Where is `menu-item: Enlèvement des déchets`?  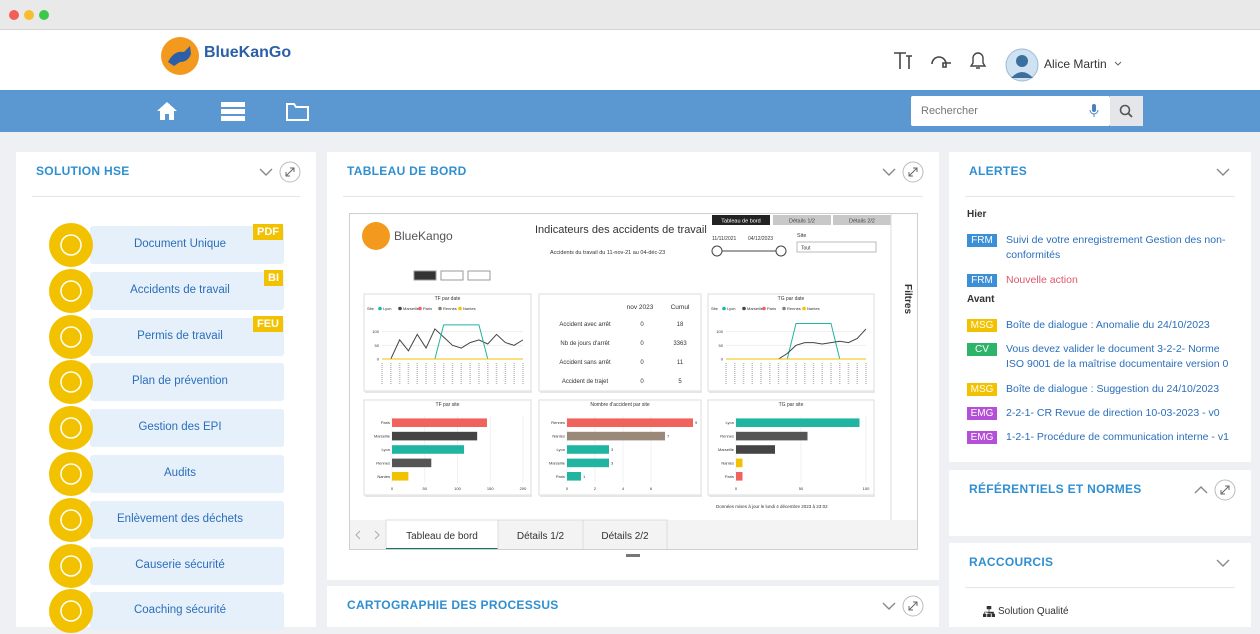
menu-item: Enlèvement des déchets is located at coordinates (174, 519).